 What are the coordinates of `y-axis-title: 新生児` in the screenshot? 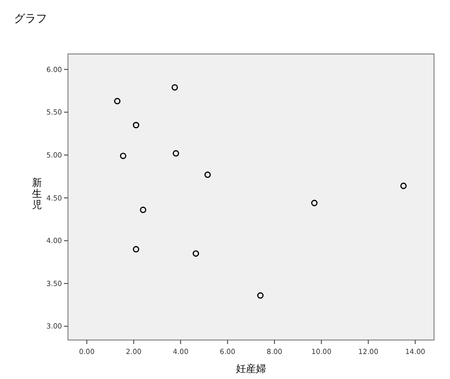 It's located at (37, 194).